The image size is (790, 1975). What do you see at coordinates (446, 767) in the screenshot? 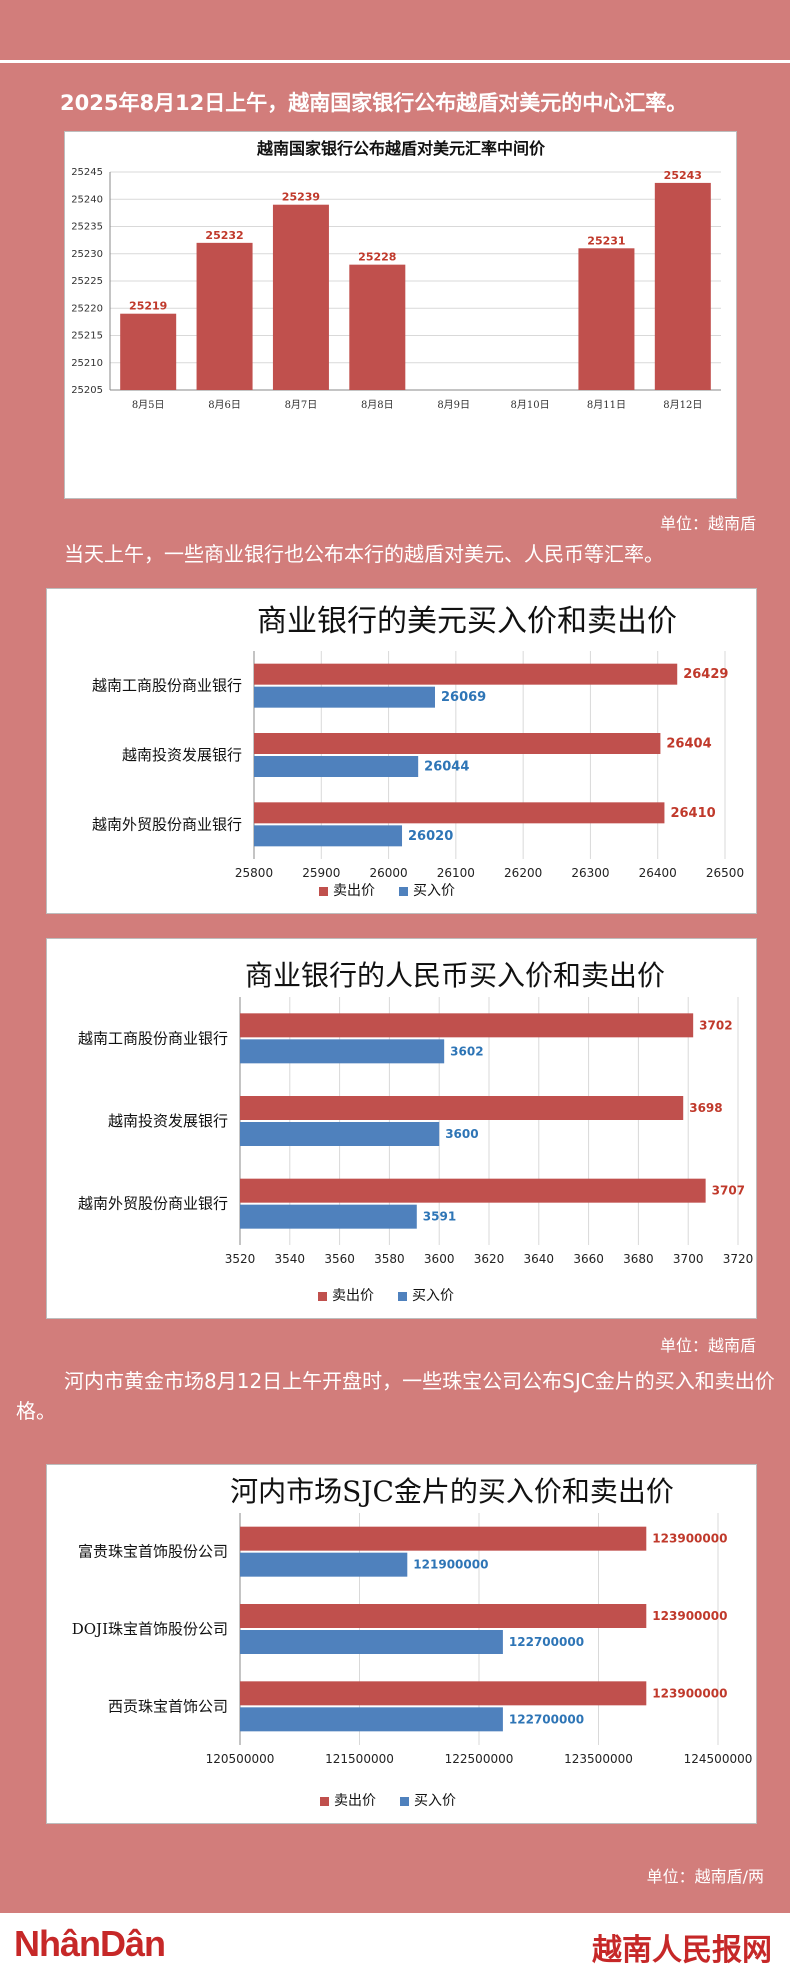
I see `data-label-buy: 26044` at bounding box center [446, 767].